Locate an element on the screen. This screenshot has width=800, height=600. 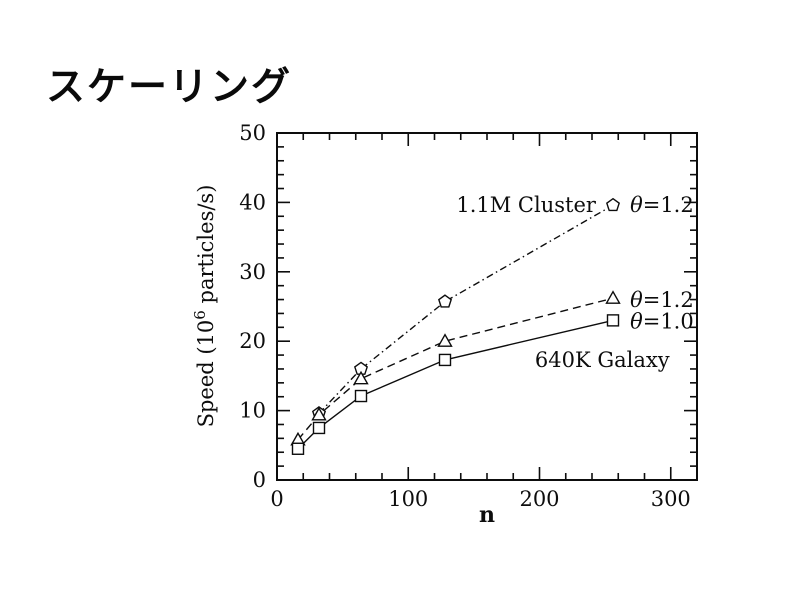
y-tick-label: 20 is located at coordinates (252, 341).